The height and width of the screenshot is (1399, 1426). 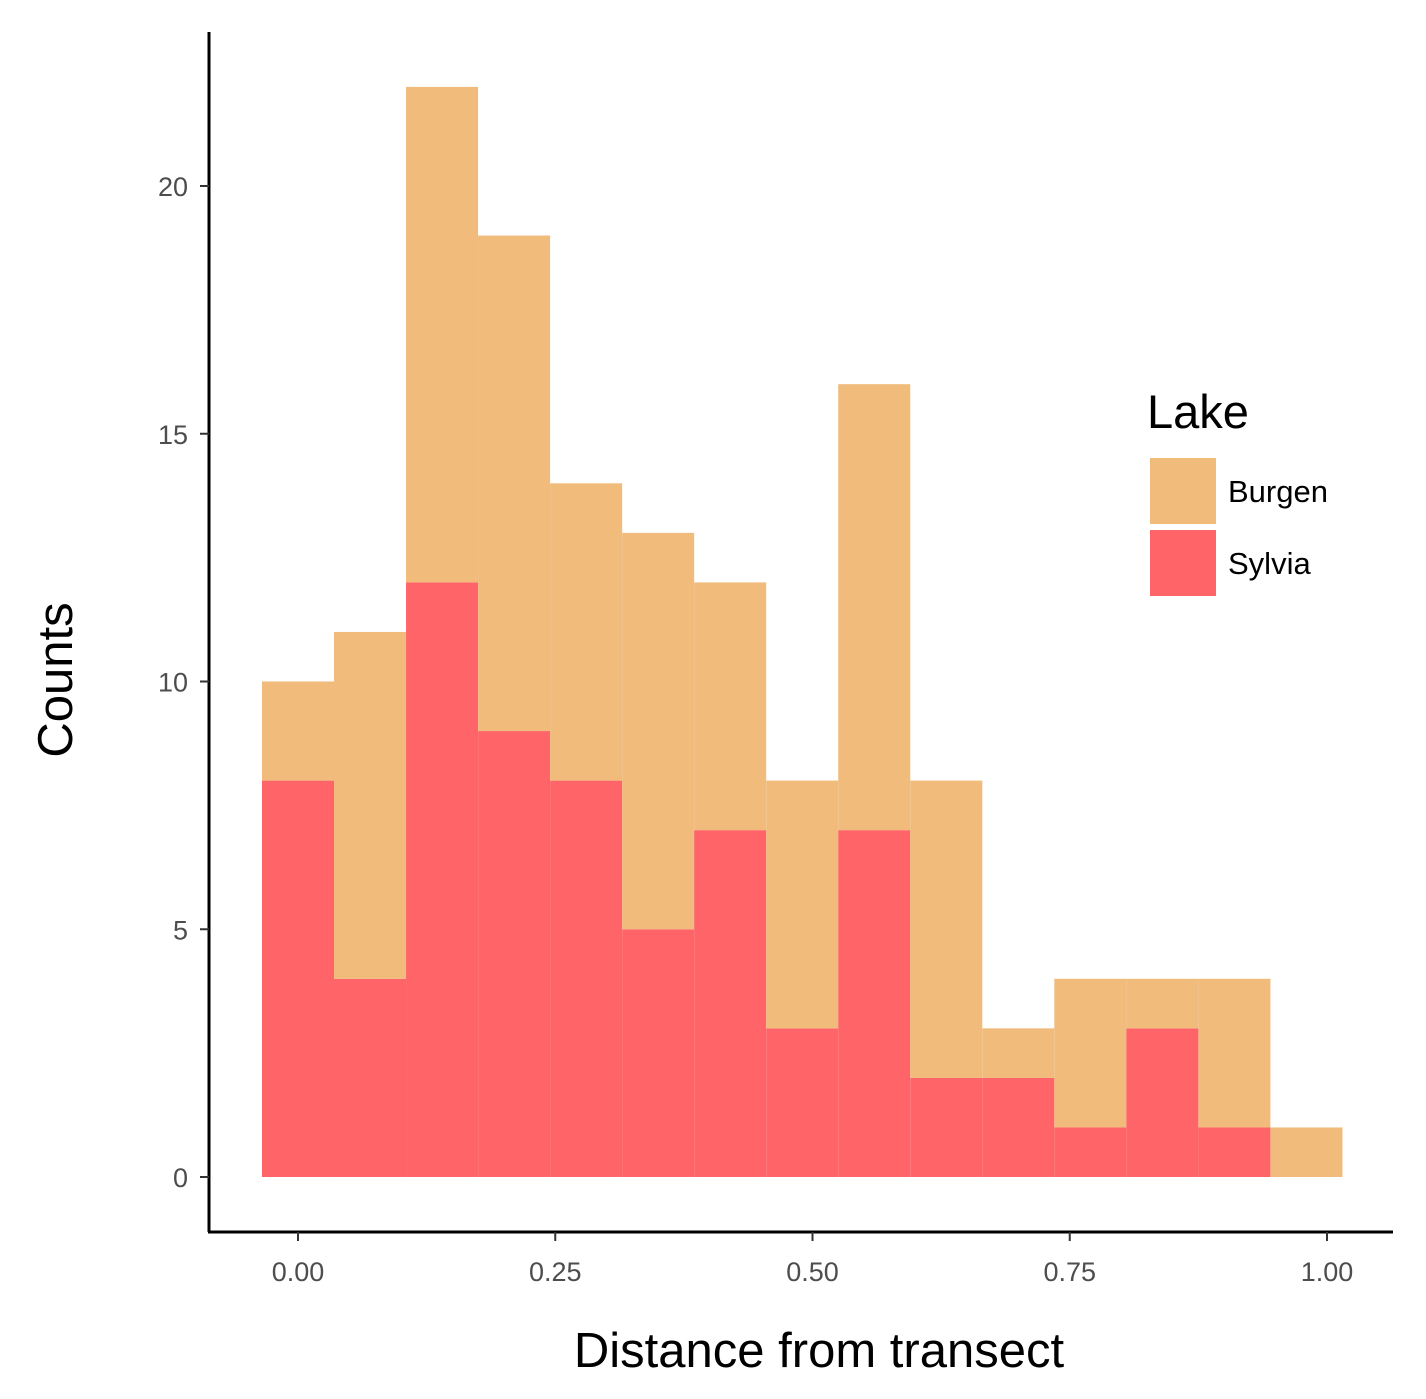 What do you see at coordinates (180, 1178) in the screenshot?
I see `y-tick-label-0: 0` at bounding box center [180, 1178].